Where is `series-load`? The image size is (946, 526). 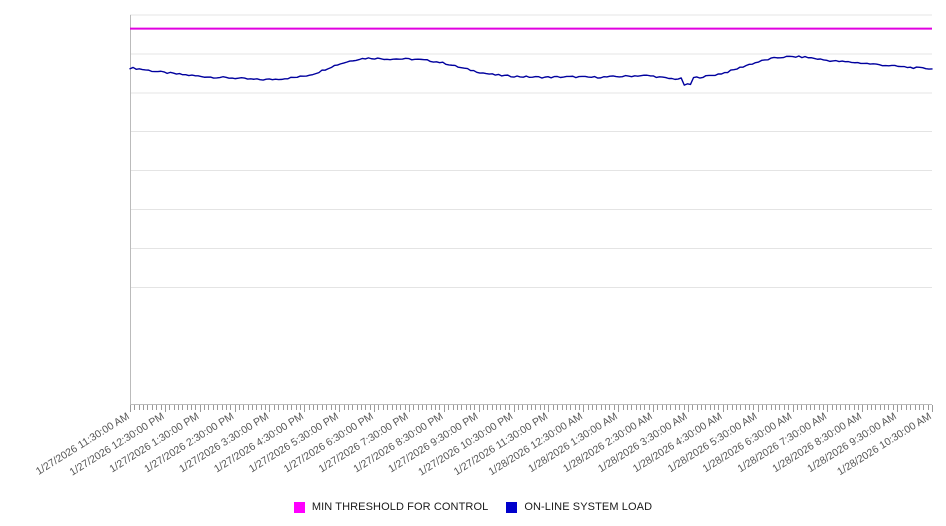 series-load is located at coordinates (531, 70).